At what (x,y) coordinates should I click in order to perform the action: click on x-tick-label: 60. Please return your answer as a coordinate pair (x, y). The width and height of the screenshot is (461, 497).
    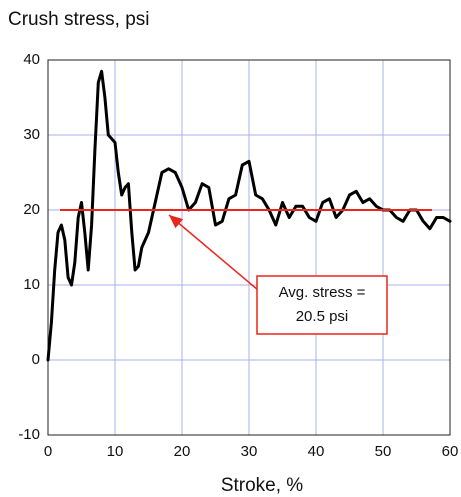
    Looking at the image, I should click on (450, 451).